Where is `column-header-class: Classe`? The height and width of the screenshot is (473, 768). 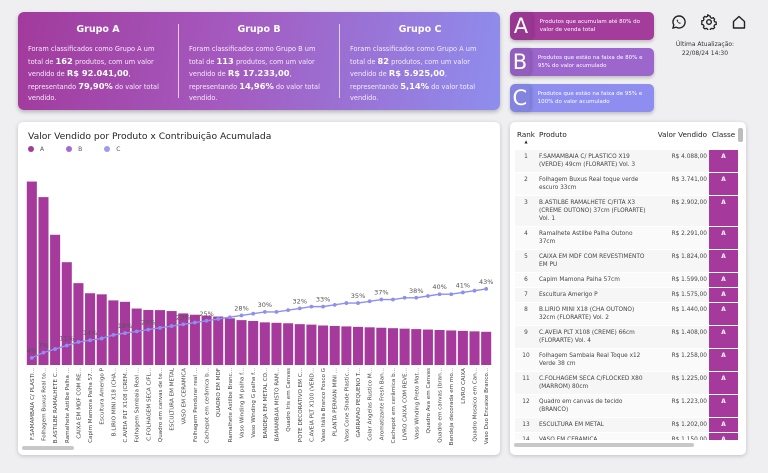
column-header-class: Classe is located at coordinates (723, 134).